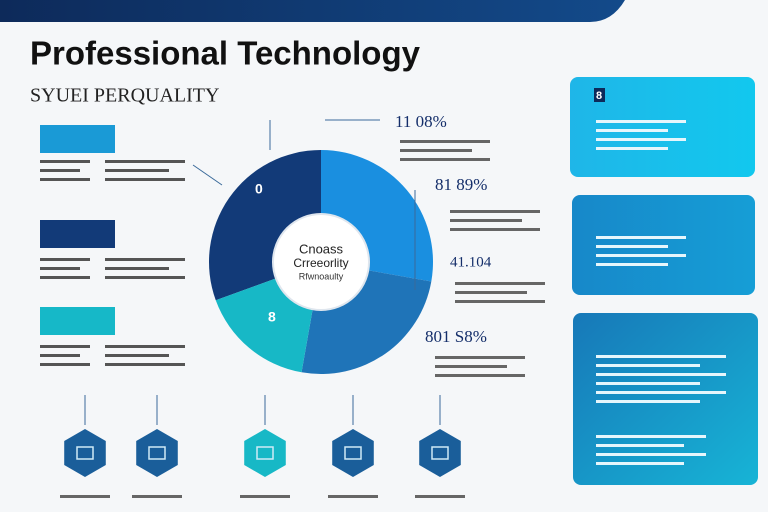 This screenshot has height=512, width=768. I want to click on segment-label: 8, so click(272, 317).